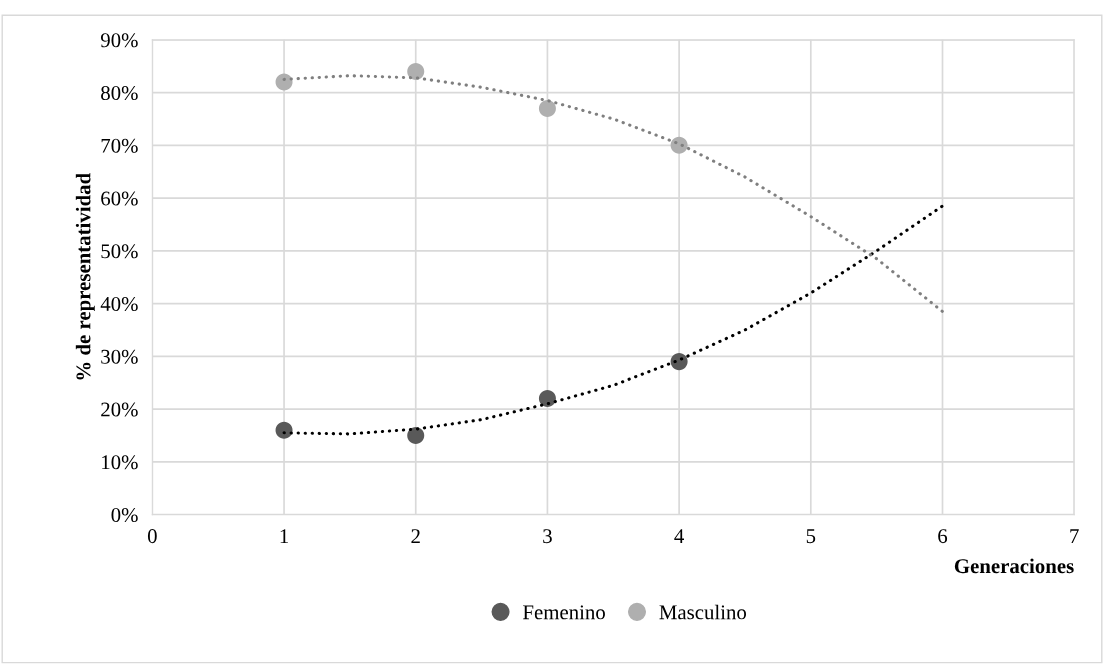 The height and width of the screenshot is (664, 1104). Describe the element at coordinates (811, 536) in the screenshot. I see `x-tick-label: 5` at that location.